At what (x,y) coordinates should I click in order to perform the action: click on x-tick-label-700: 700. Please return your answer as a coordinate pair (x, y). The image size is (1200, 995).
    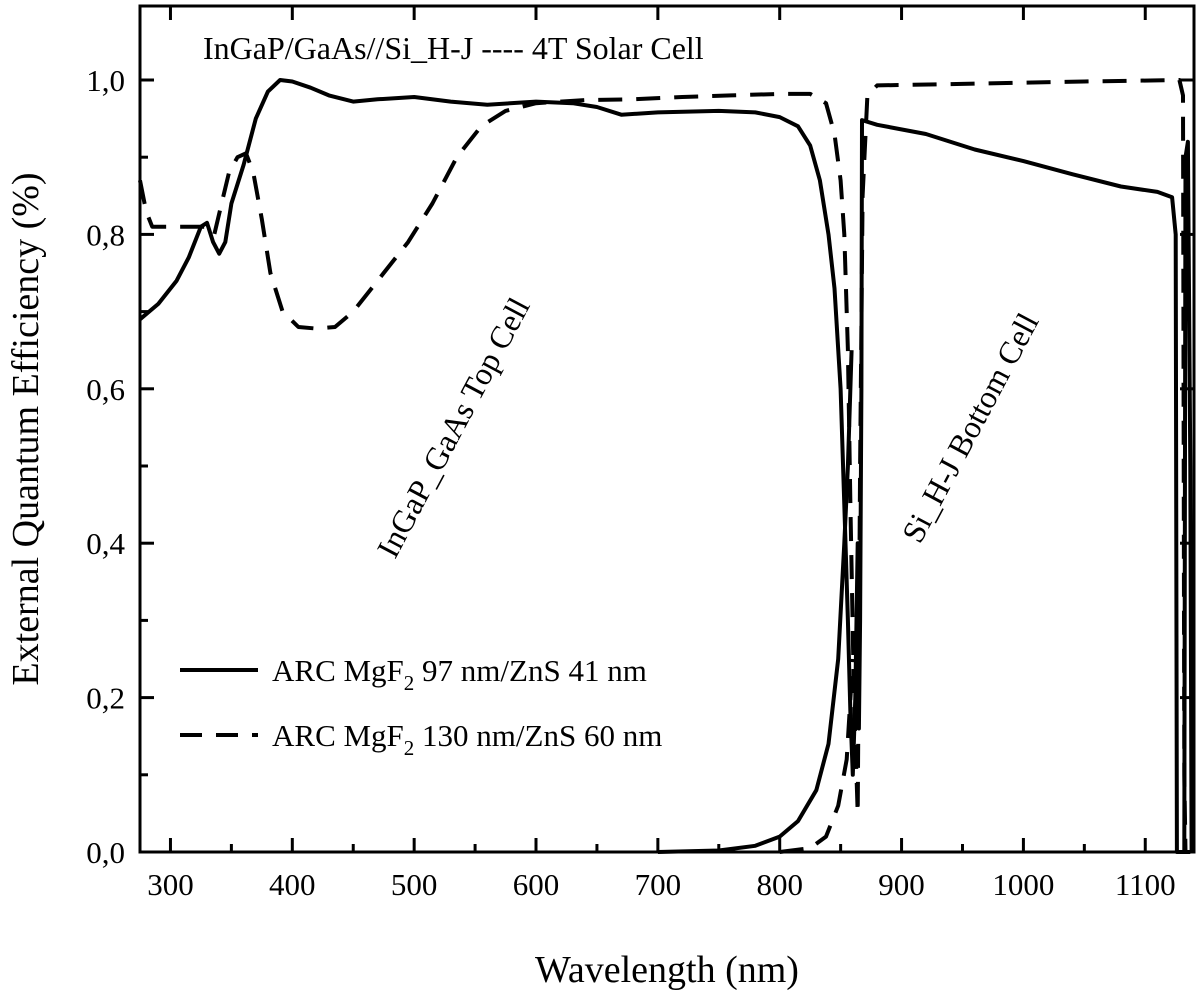
    Looking at the image, I should click on (658, 884).